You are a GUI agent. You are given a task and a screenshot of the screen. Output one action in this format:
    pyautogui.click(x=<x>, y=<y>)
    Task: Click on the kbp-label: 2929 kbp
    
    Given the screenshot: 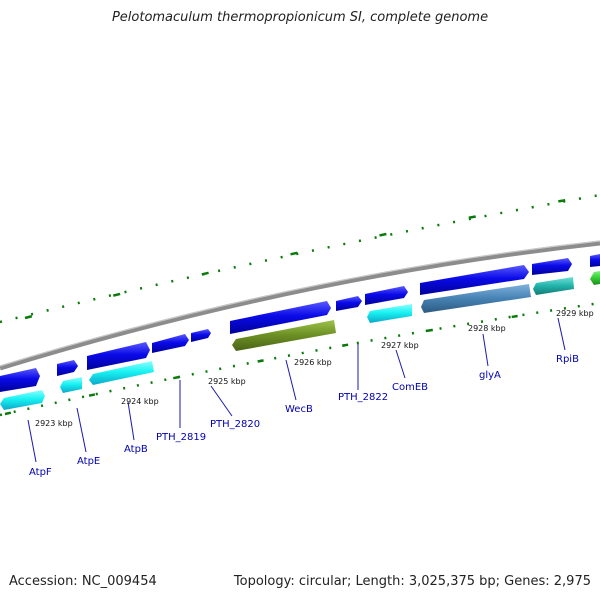 What is the action you would take?
    pyautogui.click(x=575, y=313)
    